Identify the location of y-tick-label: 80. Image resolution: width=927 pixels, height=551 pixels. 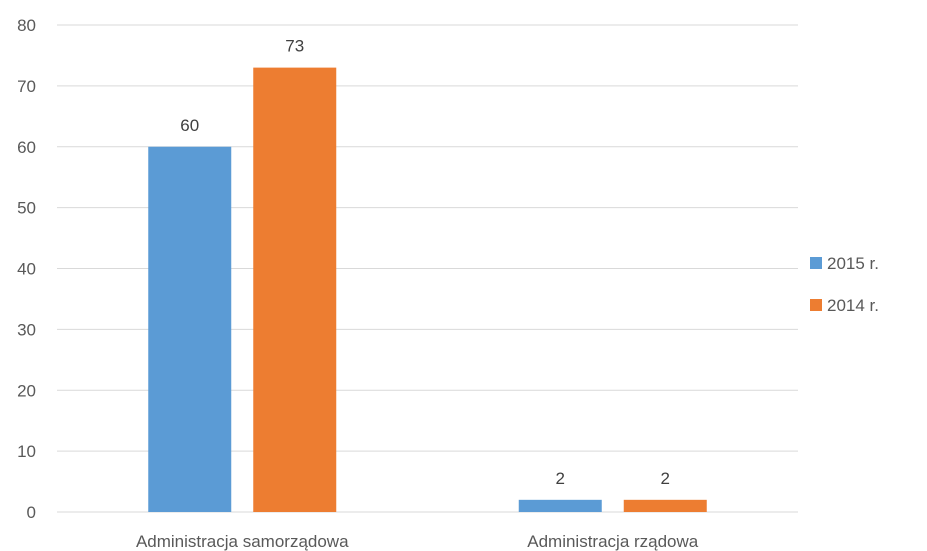
(26, 25).